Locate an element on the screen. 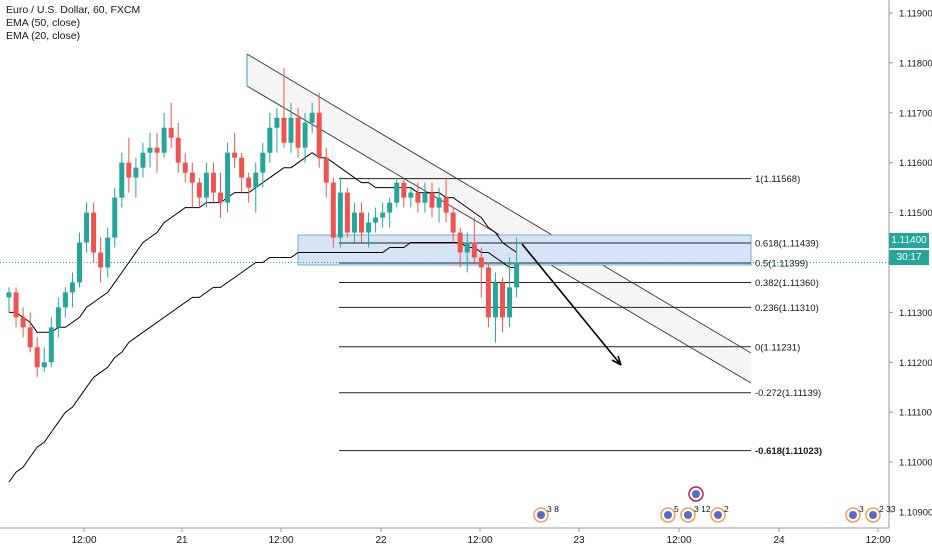  event-count: 5 is located at coordinates (676, 509).